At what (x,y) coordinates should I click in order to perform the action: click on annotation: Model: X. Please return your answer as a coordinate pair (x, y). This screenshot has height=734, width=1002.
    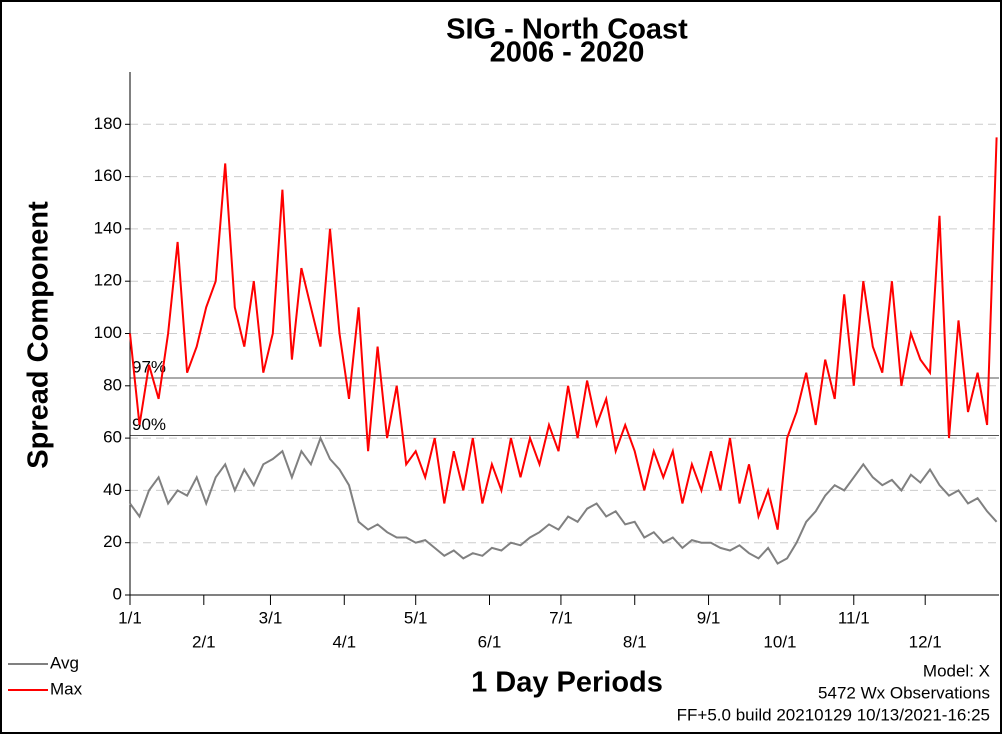
    Looking at the image, I should click on (956, 670).